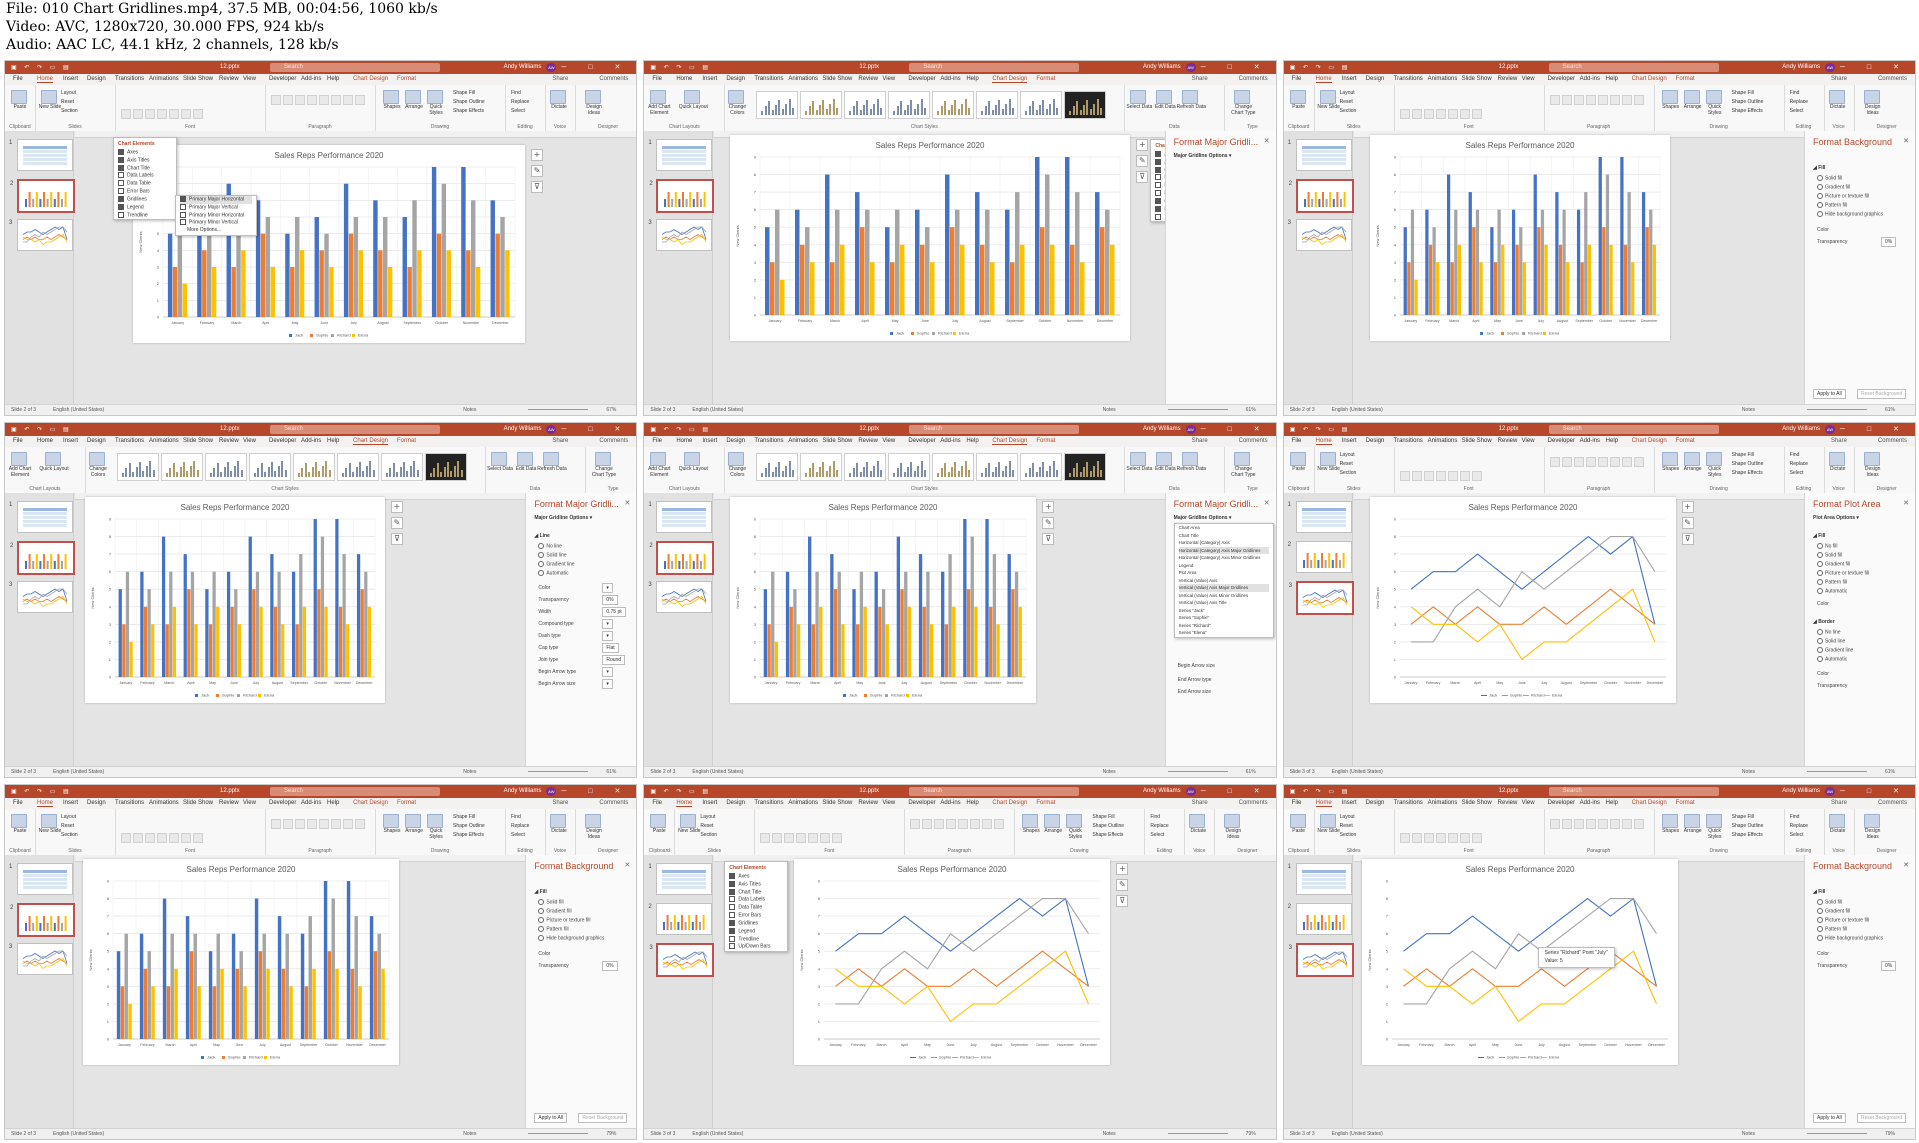 This screenshot has width=1919, height=1143. Describe the element at coordinates (803, 803) in the screenshot. I see `tab-animations: Animations` at that location.